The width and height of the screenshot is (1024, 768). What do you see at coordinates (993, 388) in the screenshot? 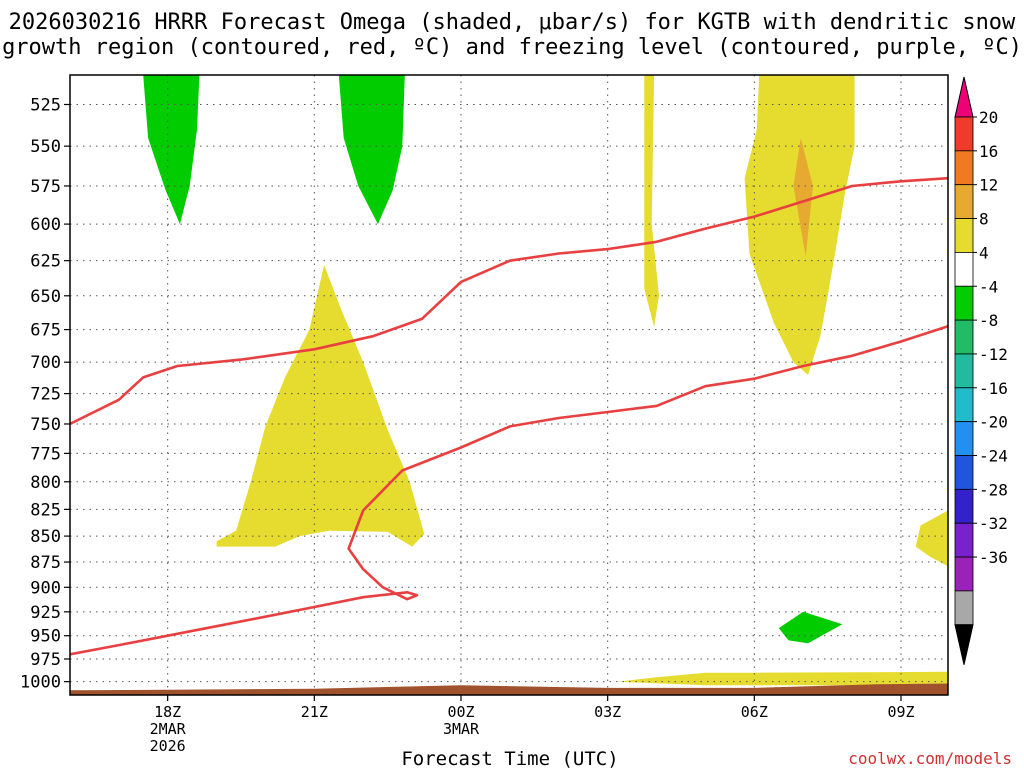
I see `colorbar-label-8: -16` at bounding box center [993, 388].